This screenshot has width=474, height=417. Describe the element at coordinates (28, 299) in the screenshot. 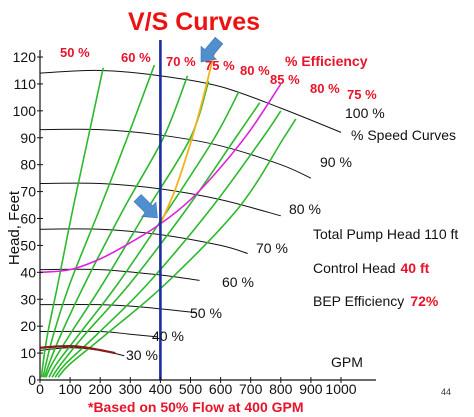

I see `y-tick-label-30: 30` at that location.